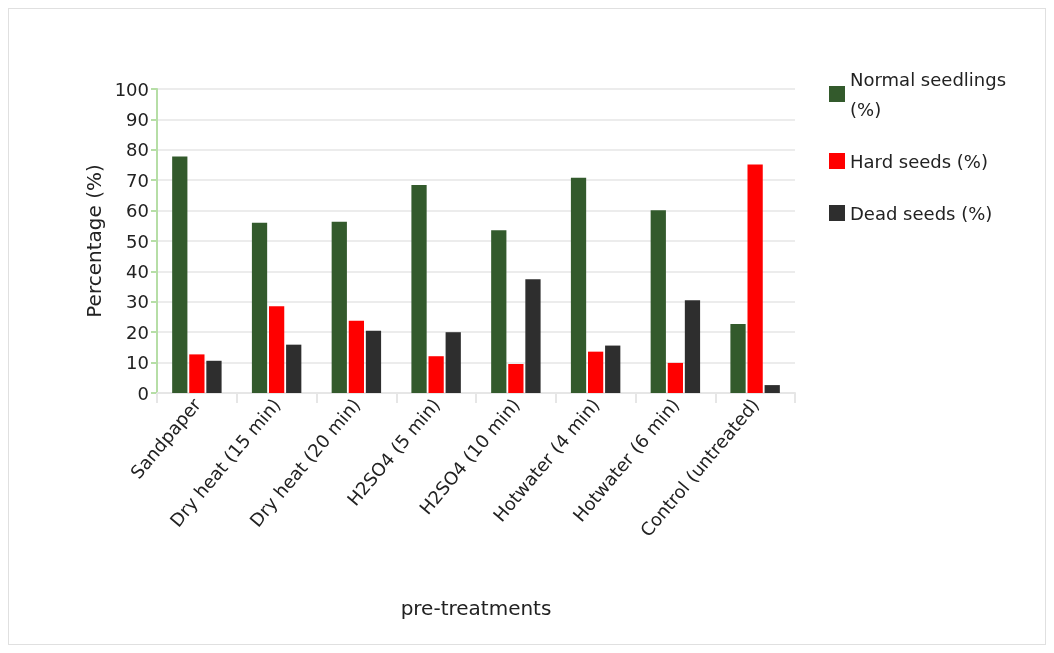 The height and width of the screenshot is (653, 1054). I want to click on x-axis-title: pre-treatments, so click(476, 608).